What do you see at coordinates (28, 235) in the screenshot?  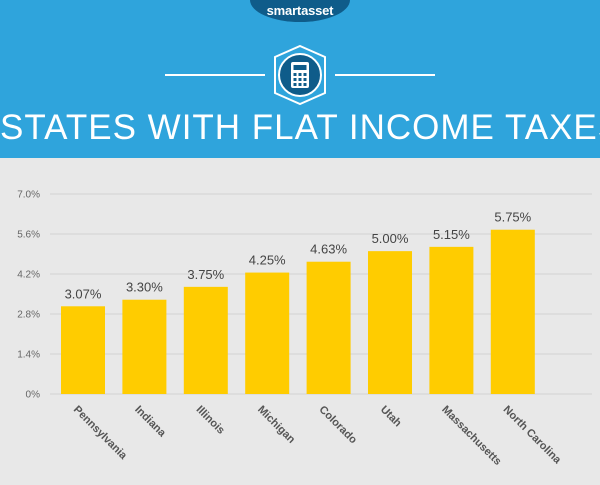 I see `y-tick-label: 5.6%` at bounding box center [28, 235].